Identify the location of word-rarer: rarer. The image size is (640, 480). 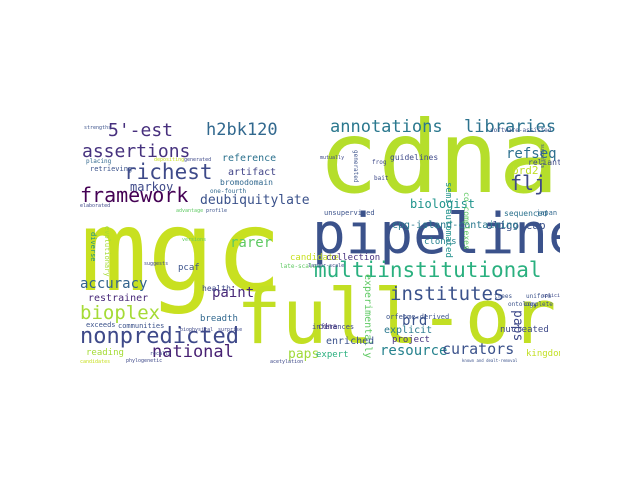
(251, 243).